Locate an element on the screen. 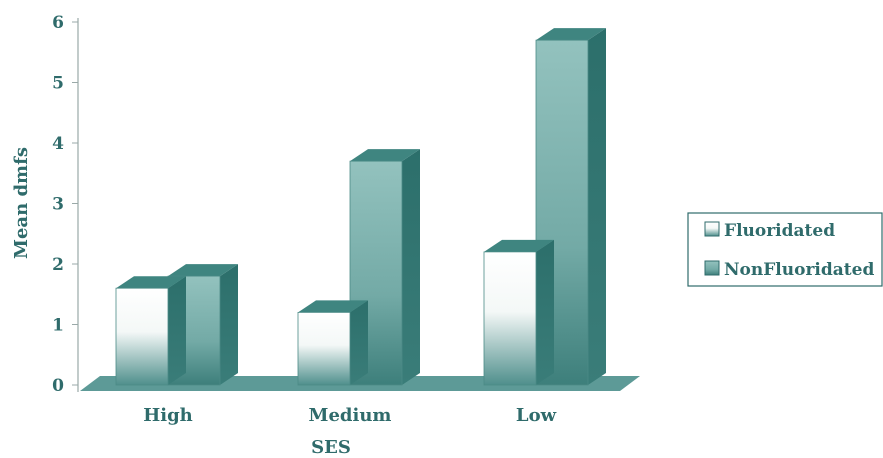 Image resolution: width=883 pixels, height=458 pixels. legend-label-fluoridated: Fluoridated is located at coordinates (779, 231).